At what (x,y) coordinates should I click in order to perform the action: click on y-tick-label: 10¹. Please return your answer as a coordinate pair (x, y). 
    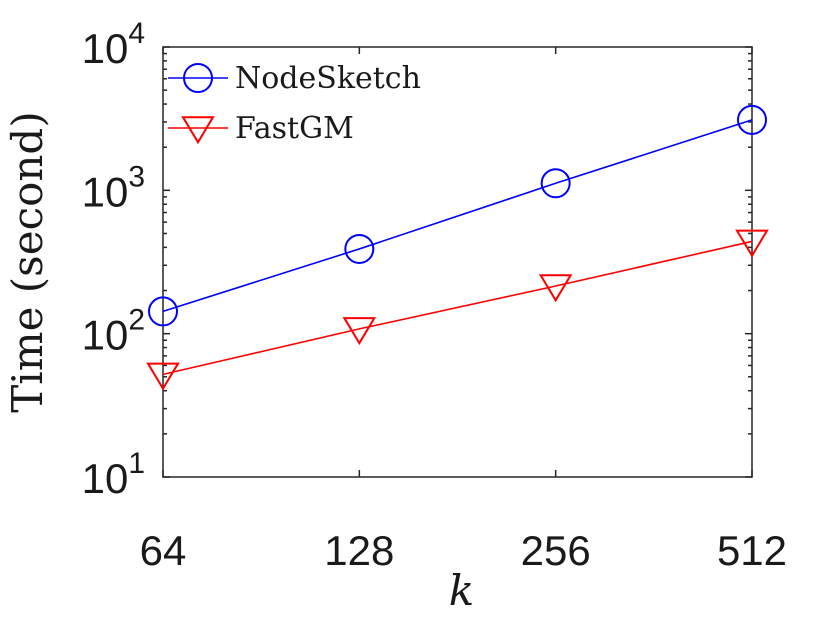
    Looking at the image, I should click on (113, 474).